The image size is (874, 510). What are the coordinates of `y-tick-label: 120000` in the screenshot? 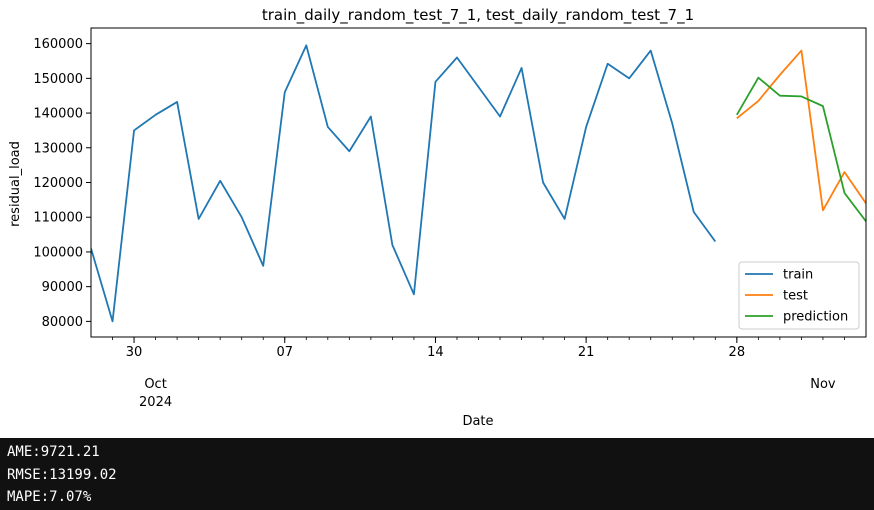 It's located at (58, 183).